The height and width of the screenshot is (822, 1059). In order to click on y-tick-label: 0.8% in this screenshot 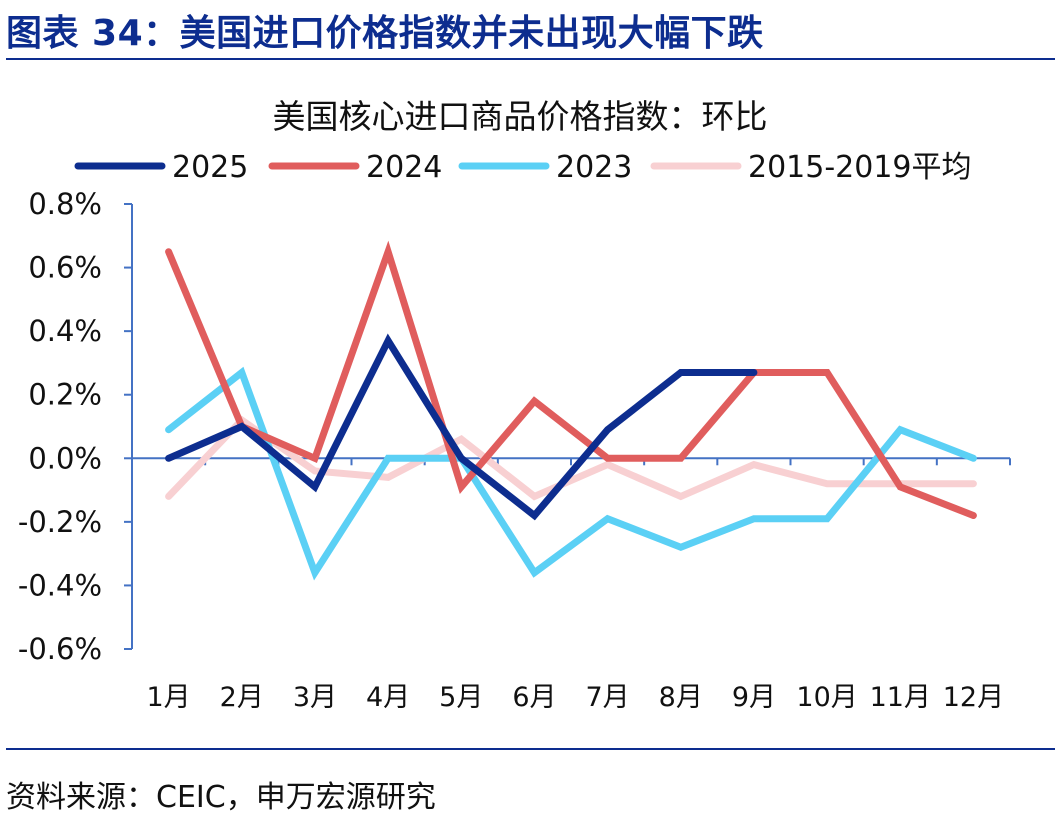, I will do `click(65, 204)`.